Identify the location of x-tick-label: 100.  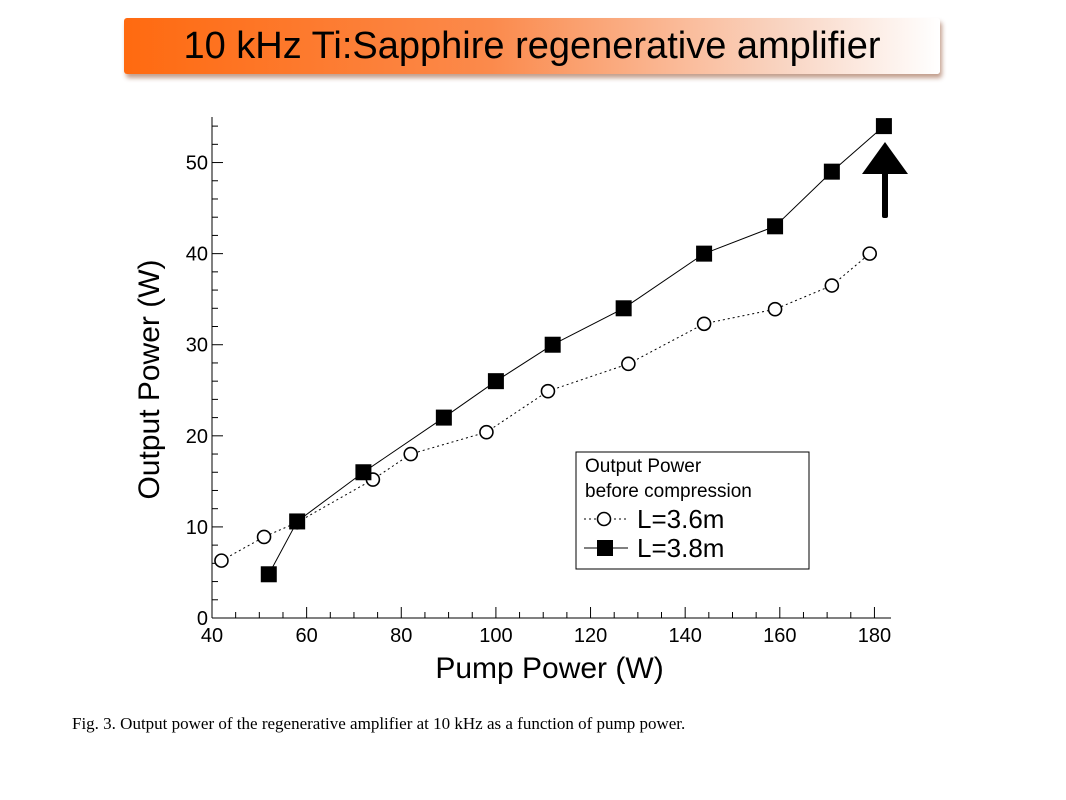
(495, 636).